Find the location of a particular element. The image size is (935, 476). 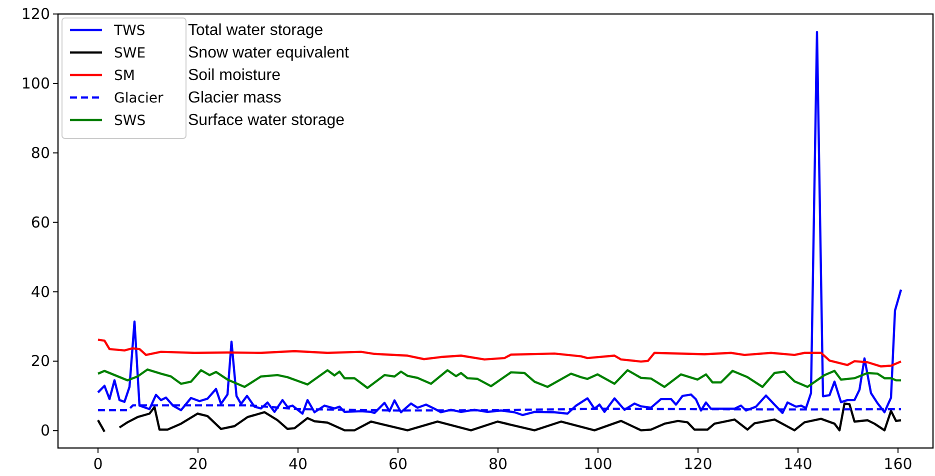

x-tick-label: 60 is located at coordinates (398, 464).